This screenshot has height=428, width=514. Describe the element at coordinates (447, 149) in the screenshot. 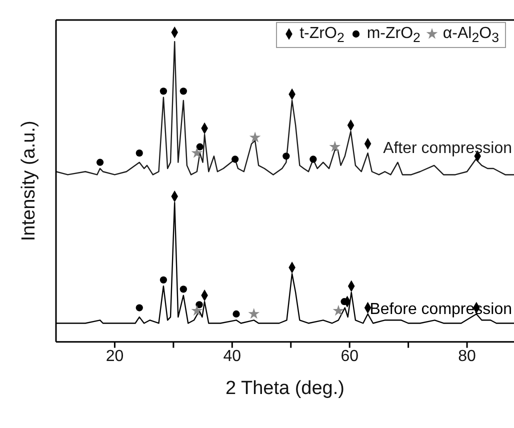

I see `series-label: After compression` at that location.